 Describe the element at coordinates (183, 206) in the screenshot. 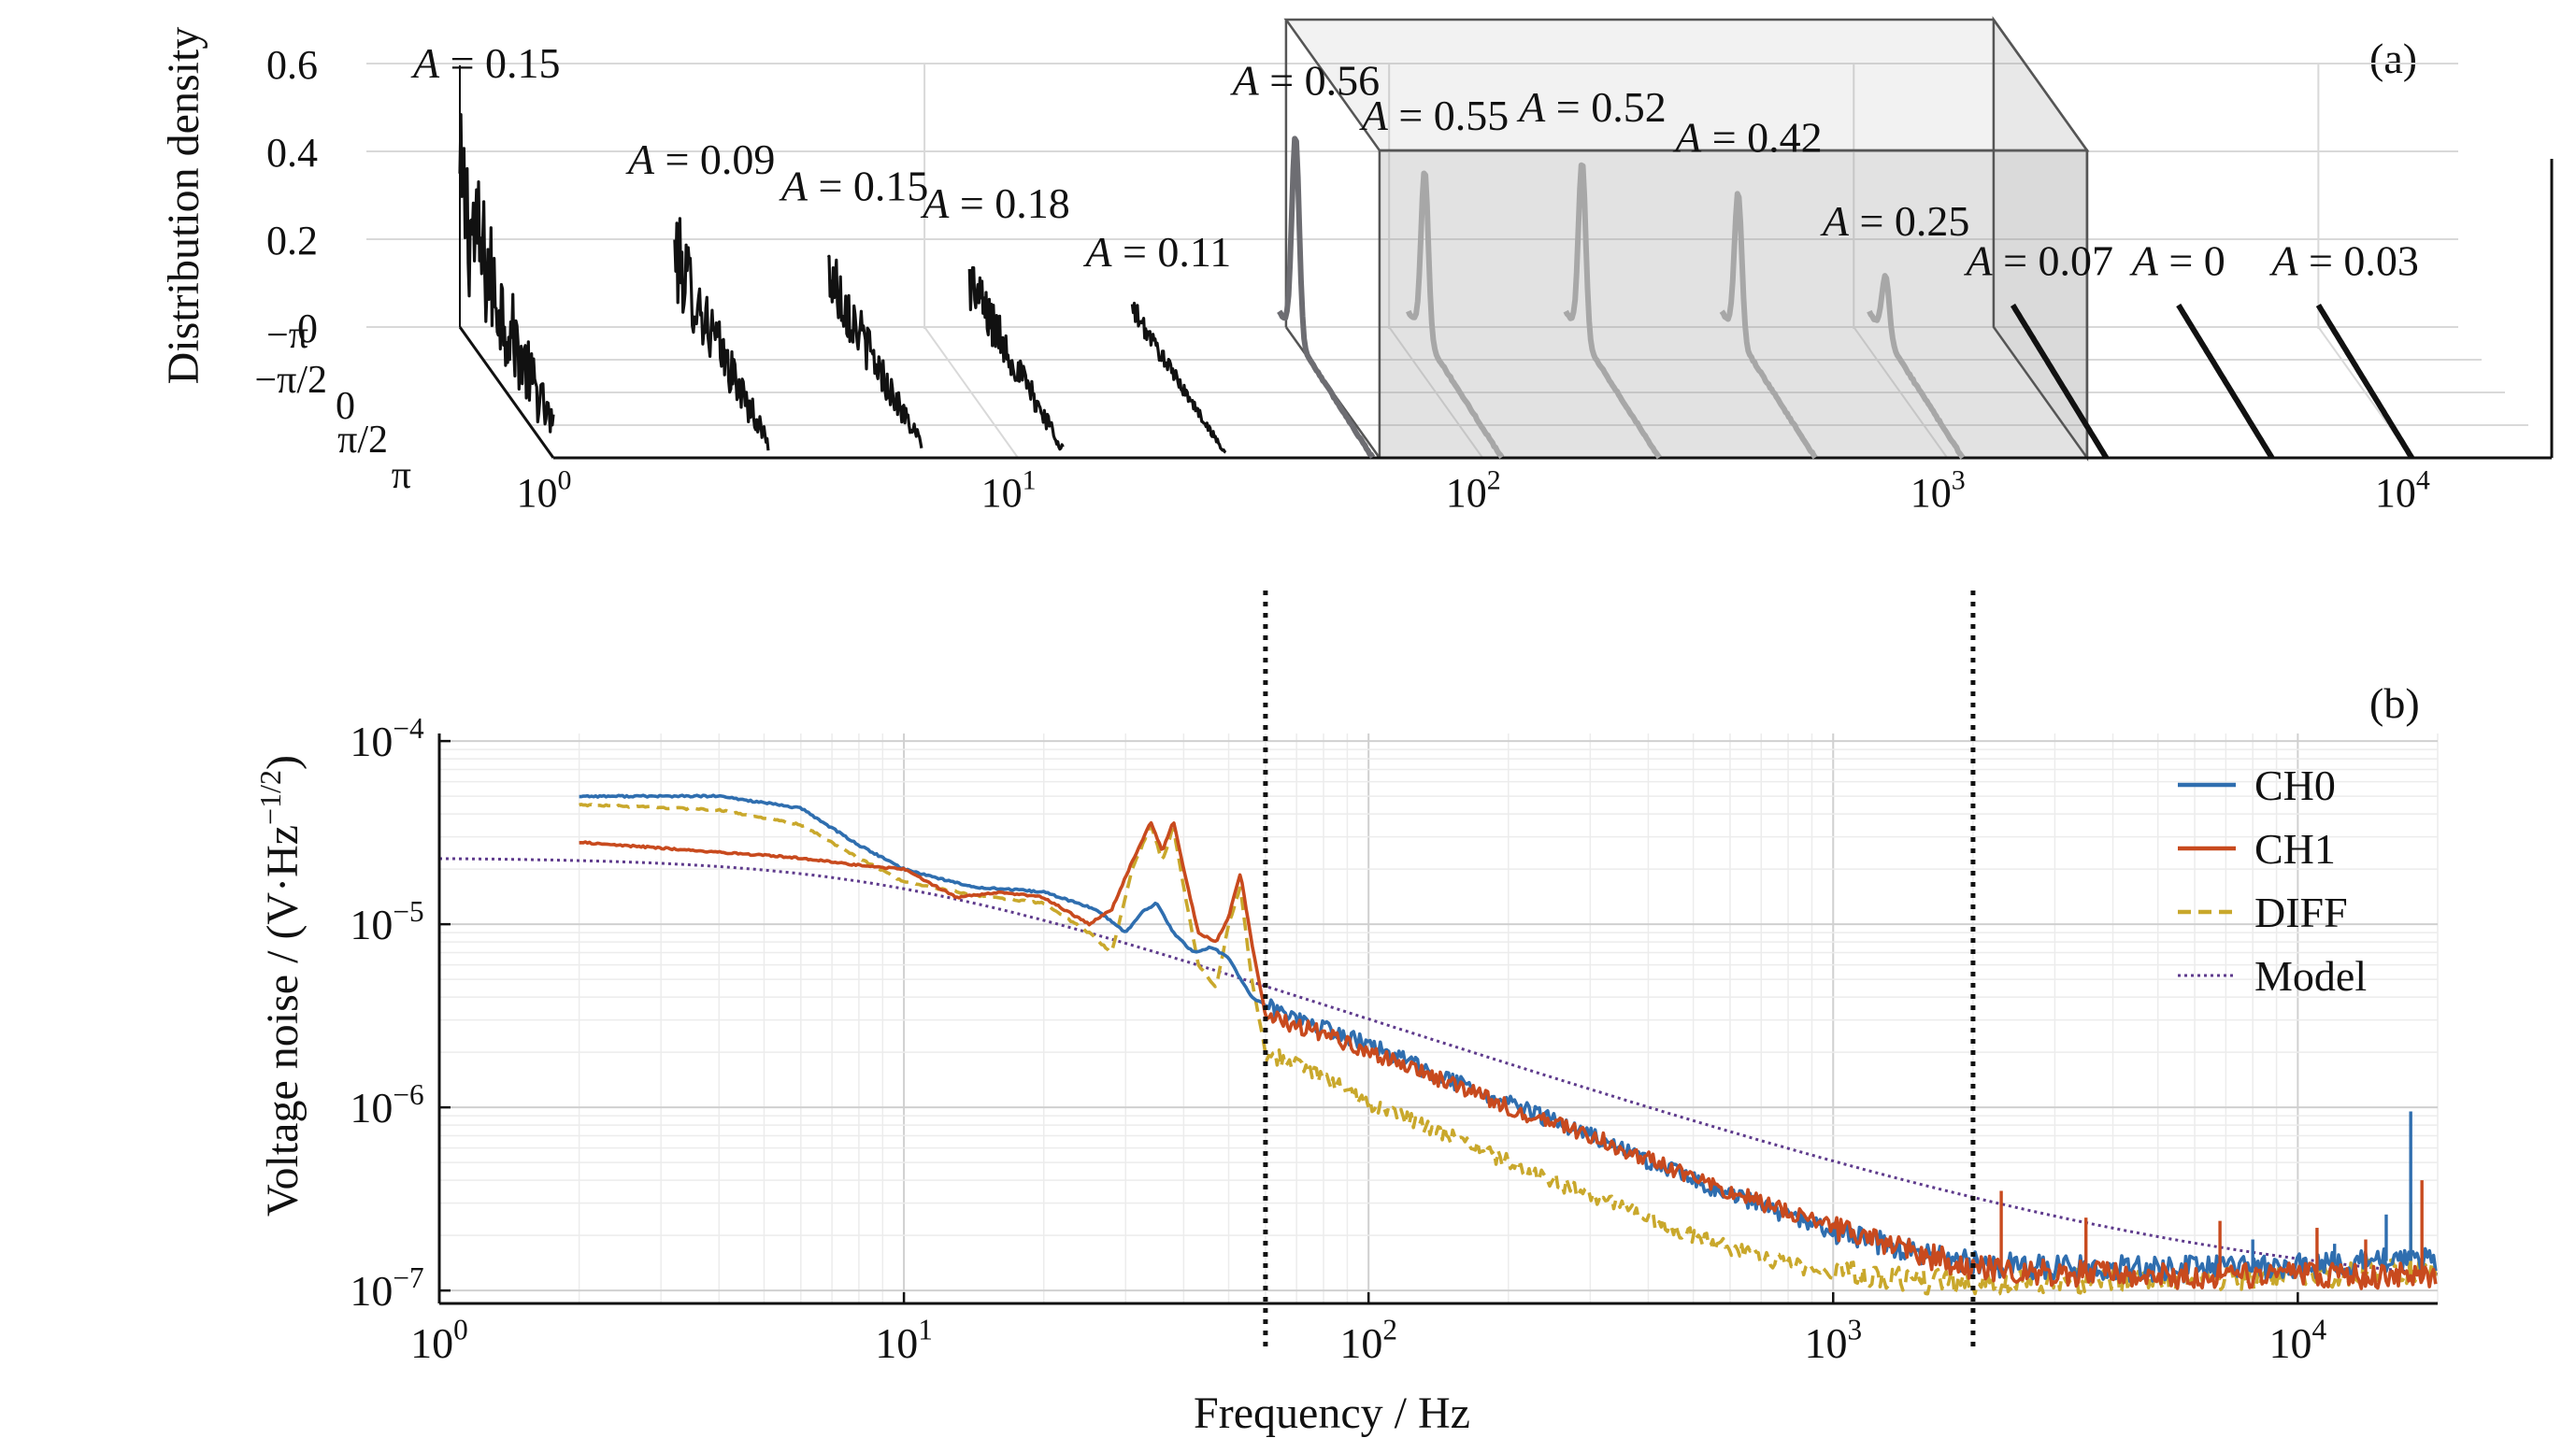

I see `panel-a-ylabel: Distribution density` at that location.